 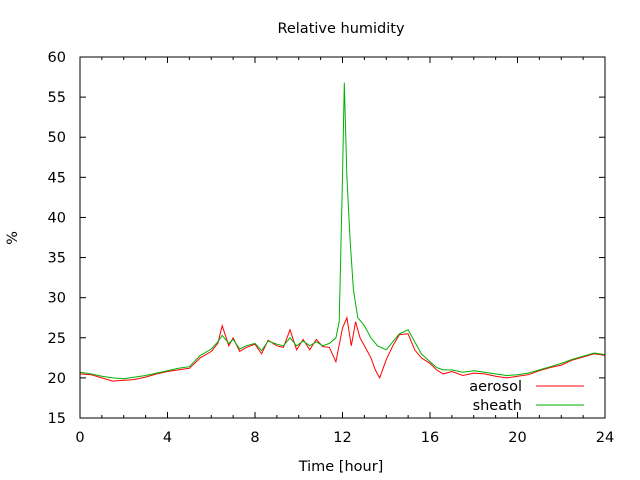 I want to click on y-axis-label: %, so click(x=13, y=238).